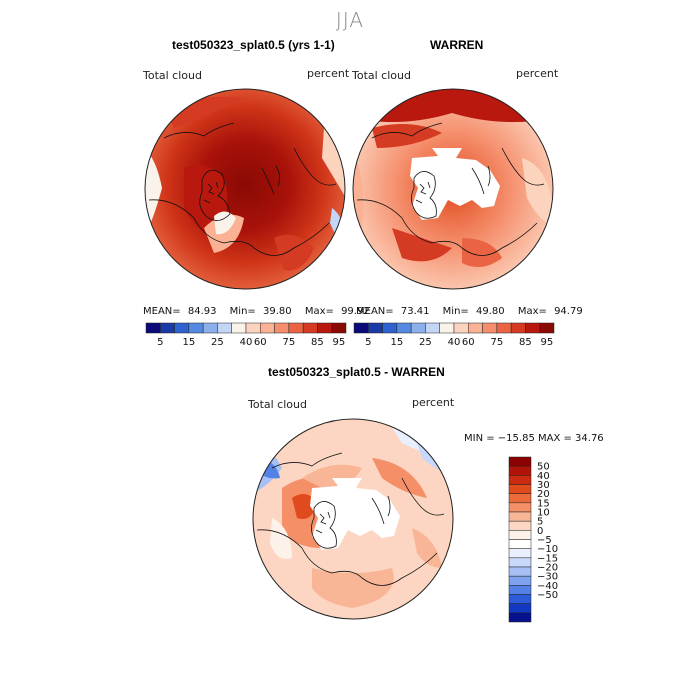 The width and height of the screenshot is (700, 700). What do you see at coordinates (455, 311) in the screenshot?
I see `panel2-min-label: Min=` at bounding box center [455, 311].